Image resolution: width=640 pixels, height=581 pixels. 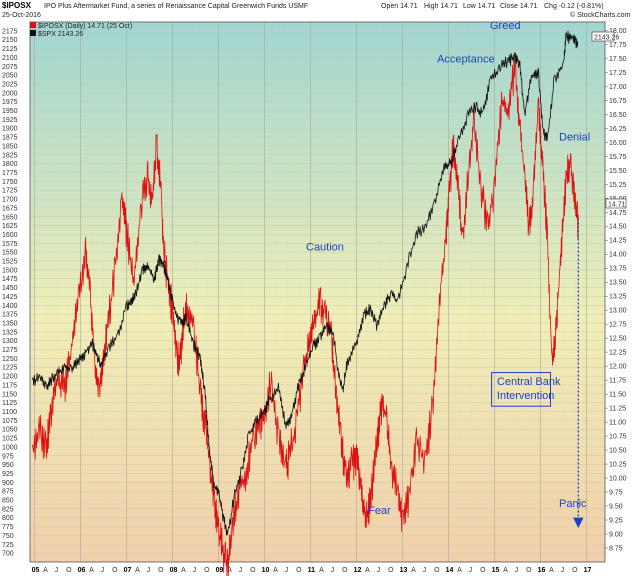 I want to click on annotation-label: Intervention, so click(x=525, y=396).